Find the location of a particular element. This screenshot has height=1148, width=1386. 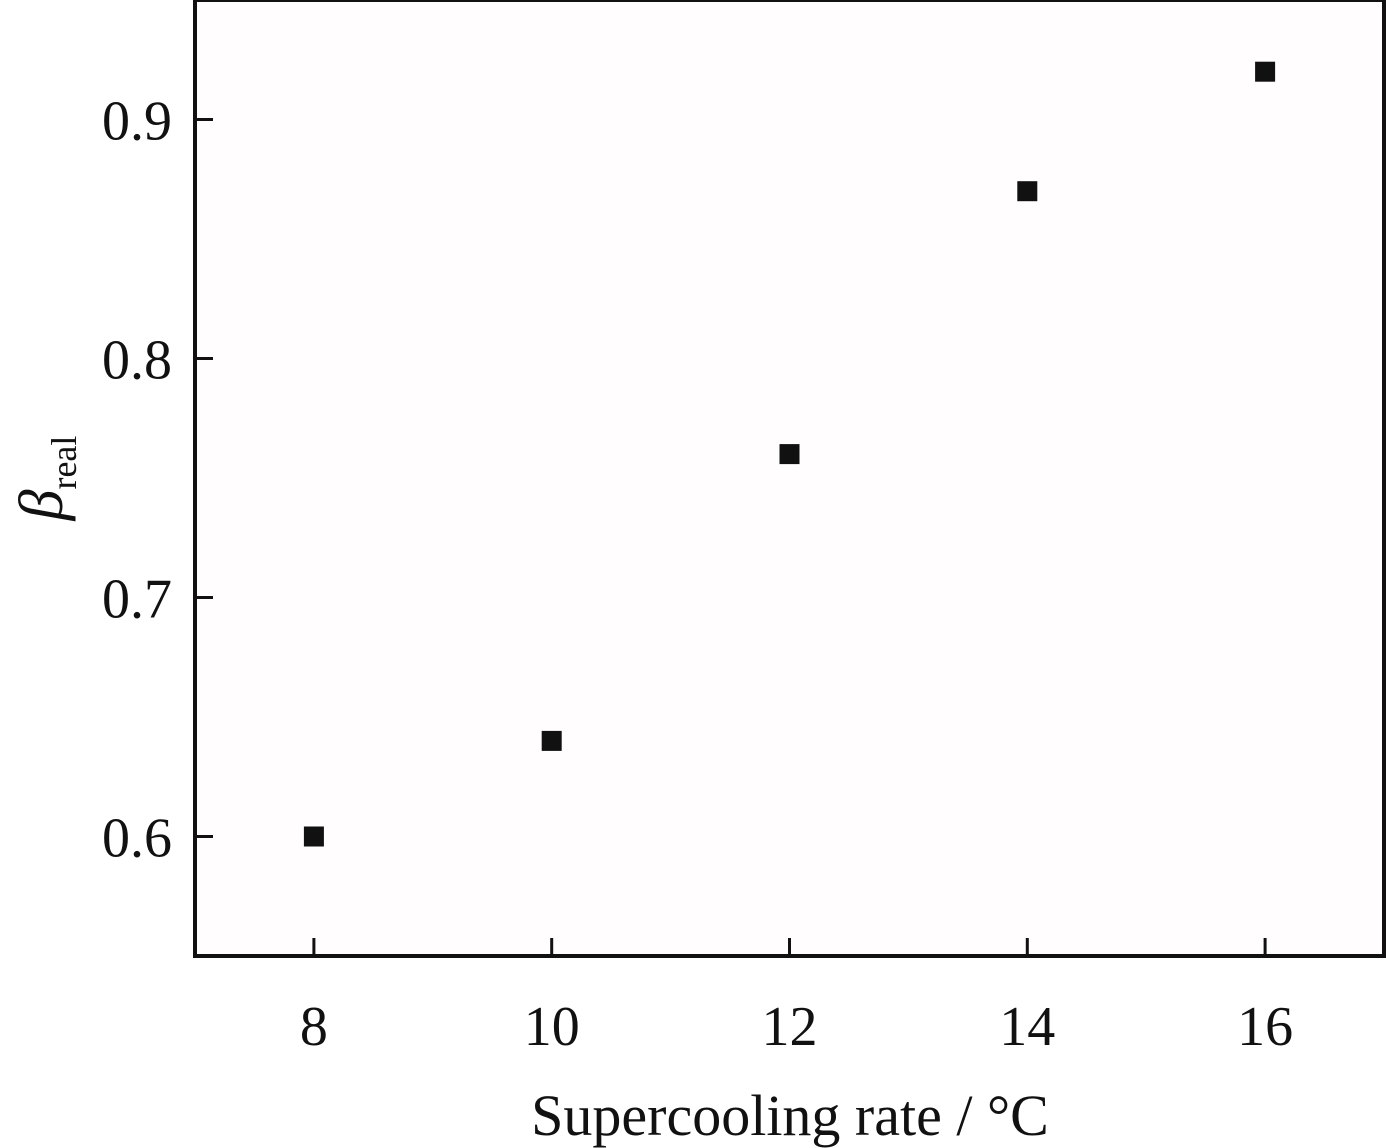

y-axis-title-subscript: real is located at coordinates (64, 463).